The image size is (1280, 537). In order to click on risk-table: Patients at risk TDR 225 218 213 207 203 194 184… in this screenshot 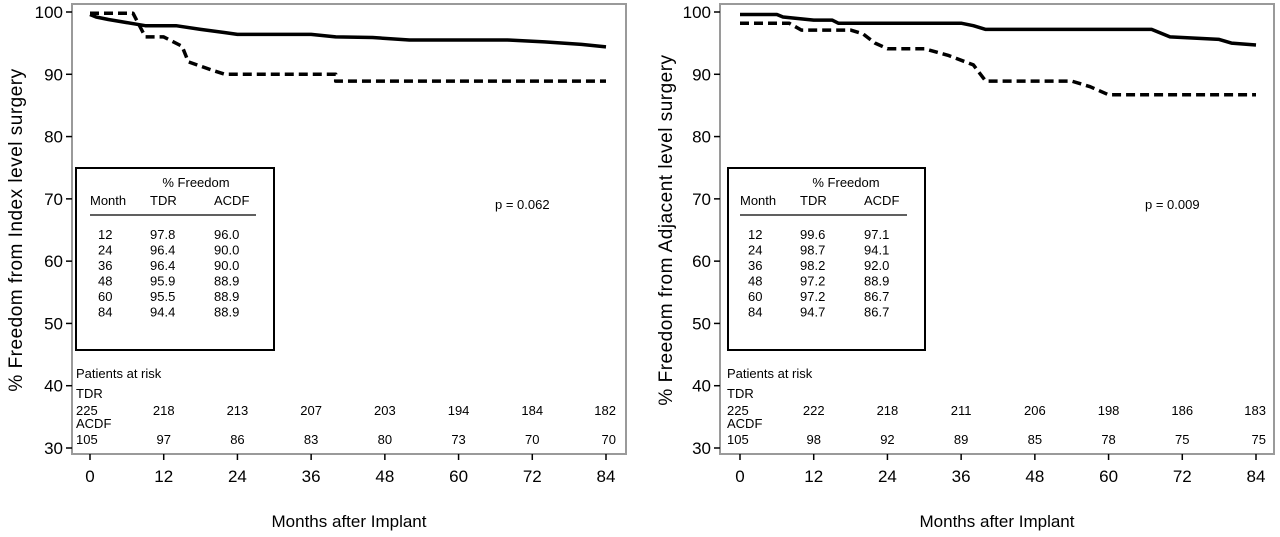, I will do `click(346, 406)`.